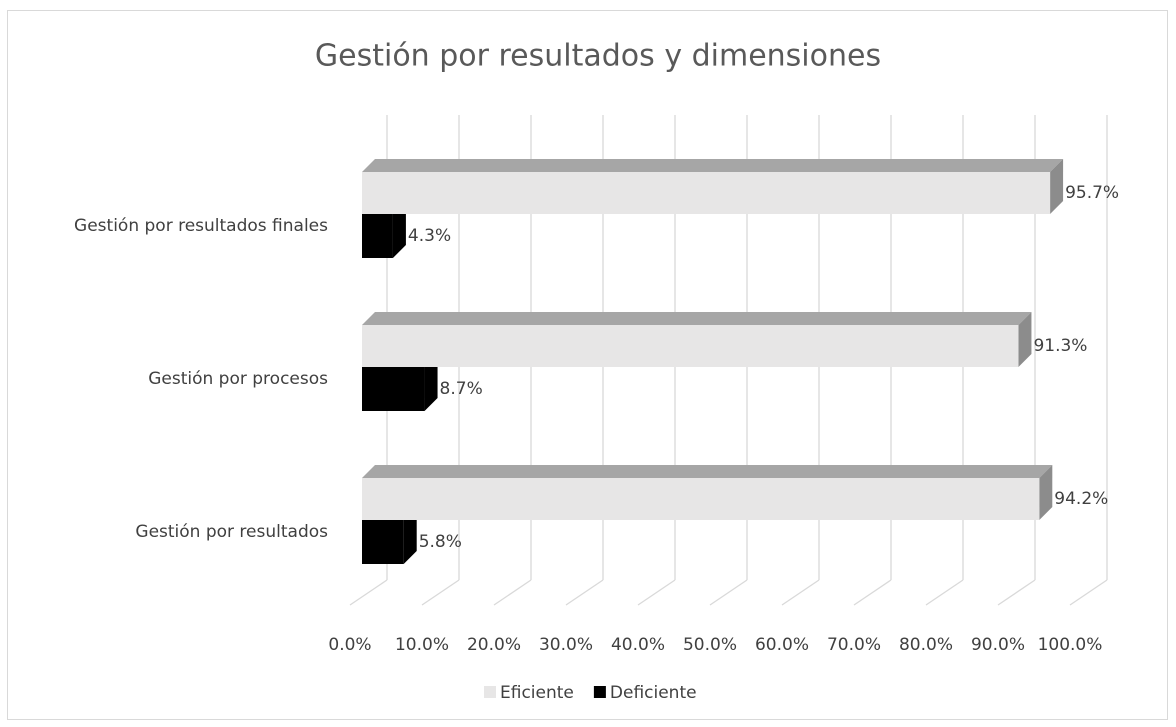  Describe the element at coordinates (854, 645) in the screenshot. I see `x-tick-label: 70.0%` at that location.